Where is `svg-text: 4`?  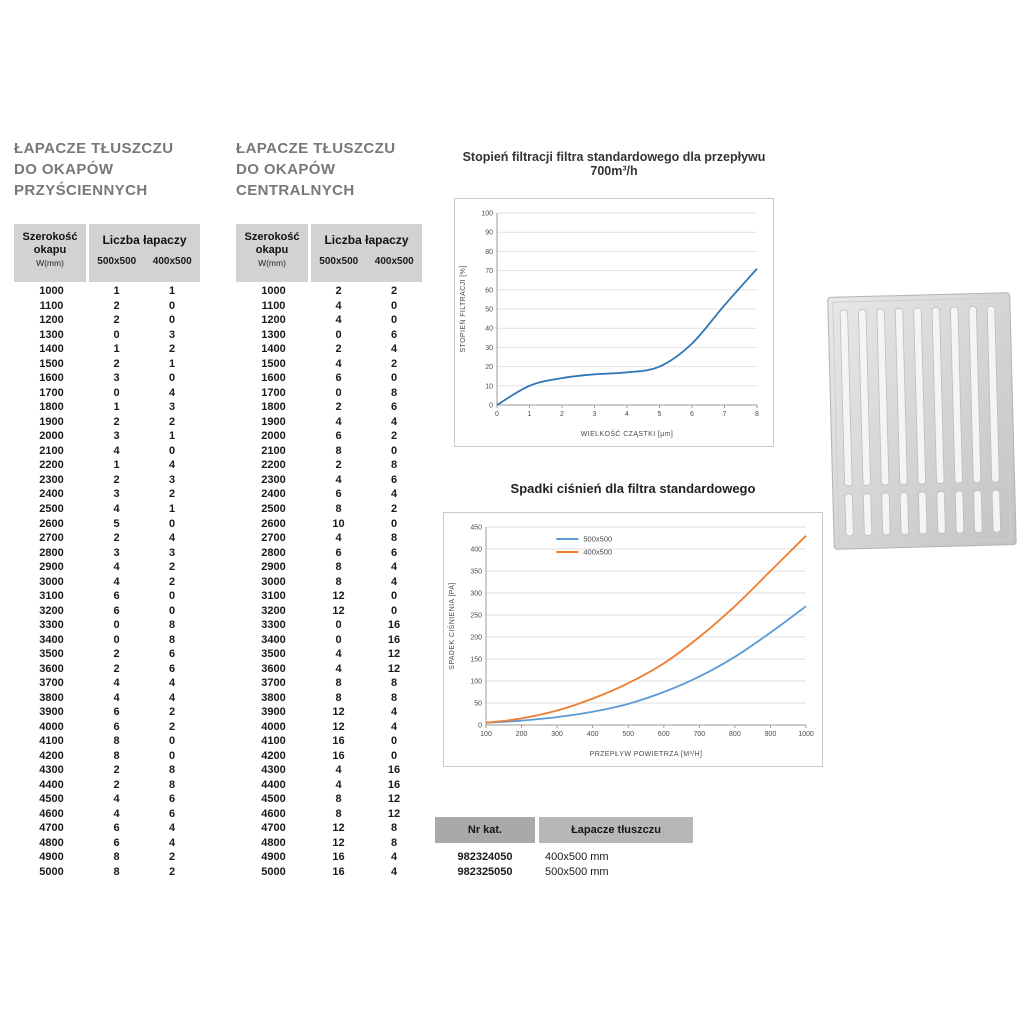
svg-text: 4 is located at coordinates (627, 414).